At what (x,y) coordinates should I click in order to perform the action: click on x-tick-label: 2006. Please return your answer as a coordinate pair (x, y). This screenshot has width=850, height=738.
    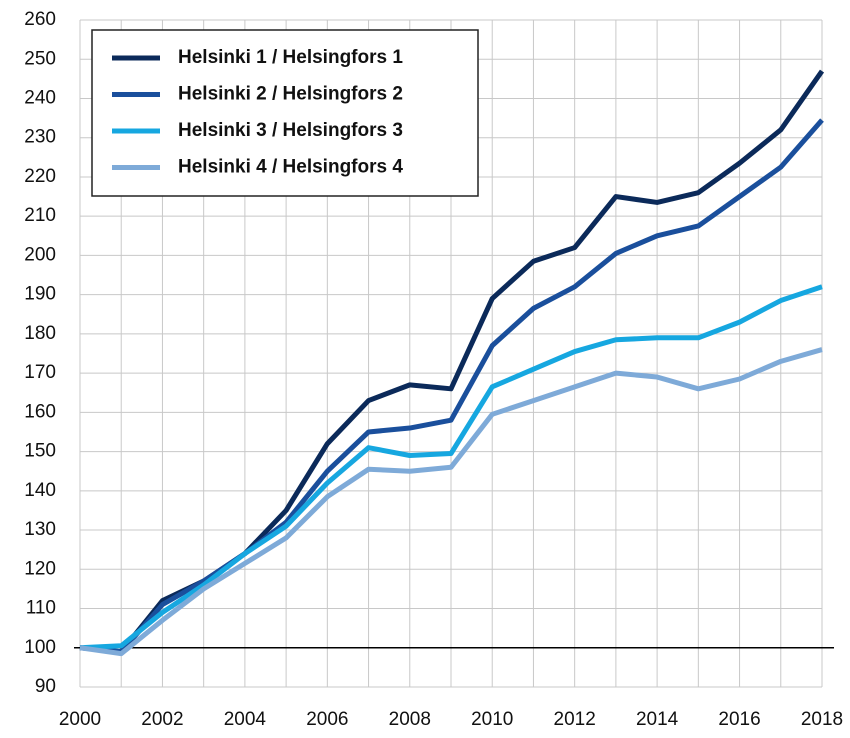
    Looking at the image, I should click on (327, 719).